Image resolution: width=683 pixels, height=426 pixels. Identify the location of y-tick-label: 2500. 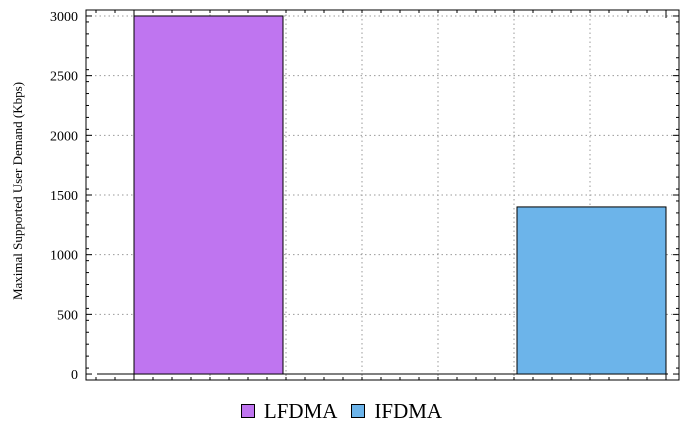
(64, 77).